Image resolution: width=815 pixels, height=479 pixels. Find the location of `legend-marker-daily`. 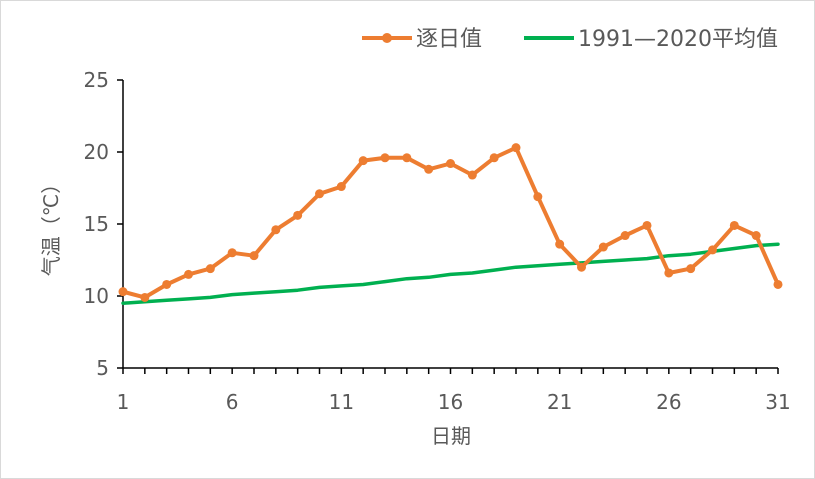

legend-marker-daily is located at coordinates (387, 38).